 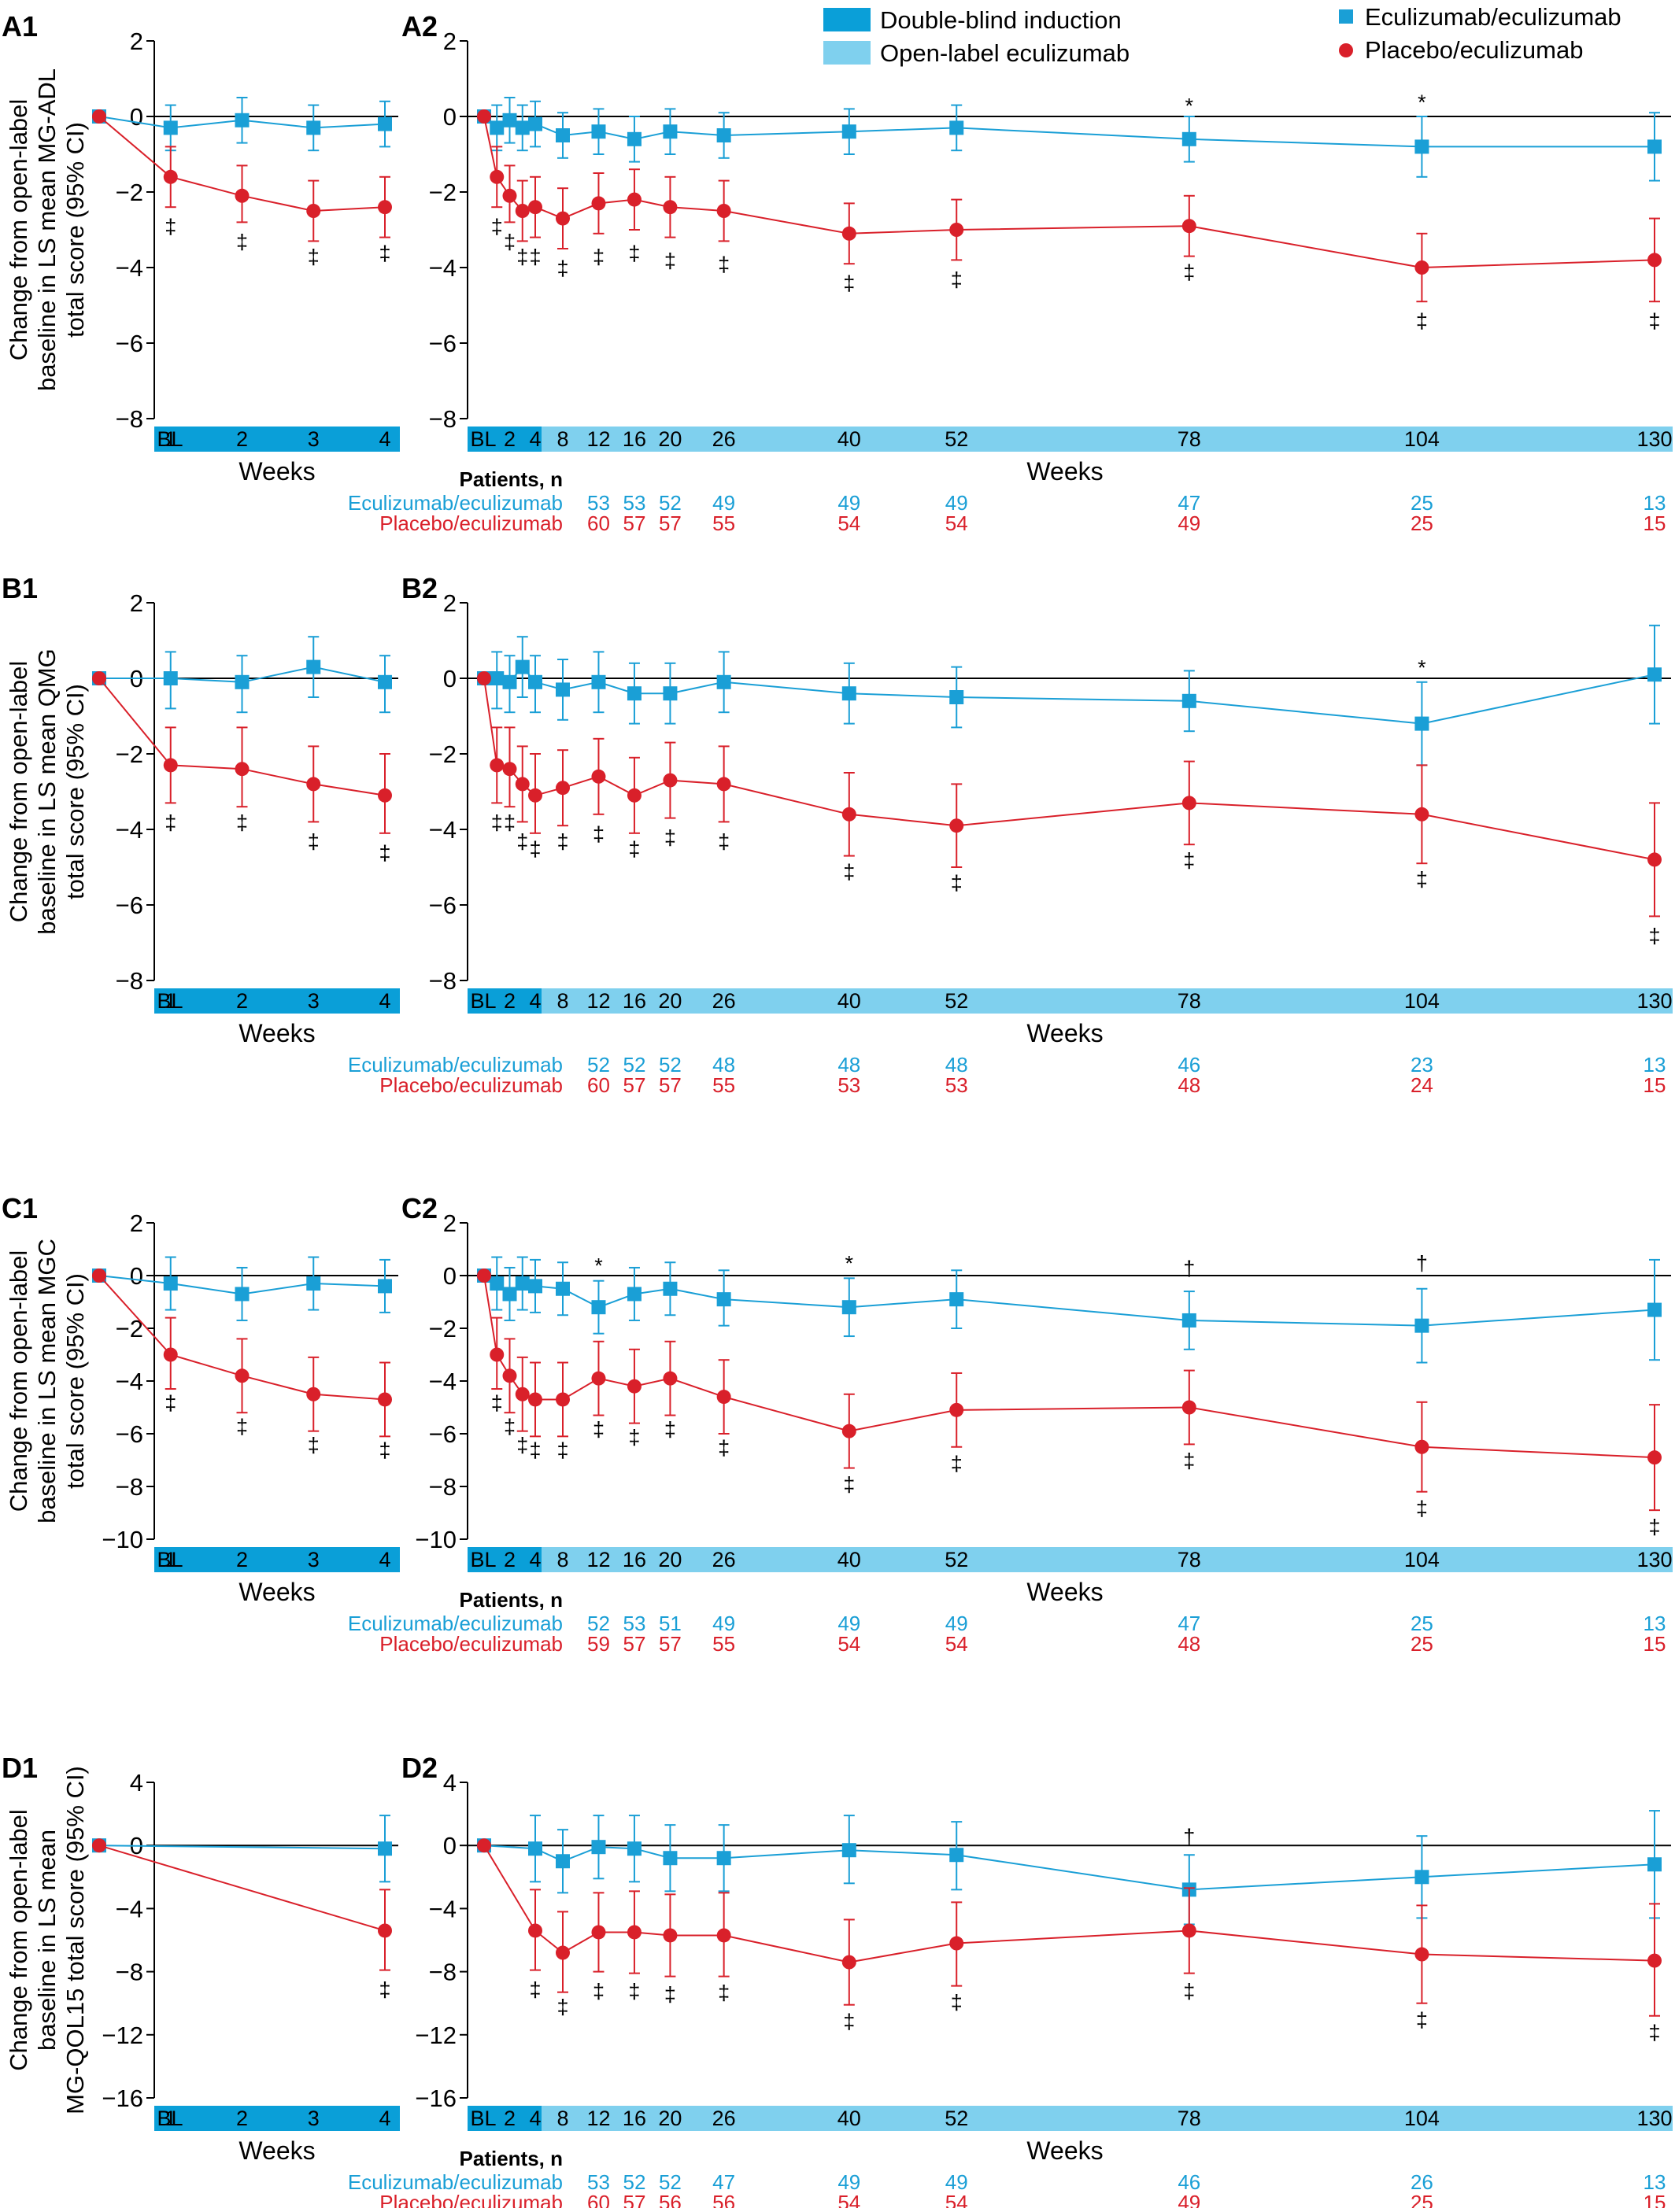 What do you see at coordinates (1069, 695) in the screenshot?
I see `series-ecu` at bounding box center [1069, 695].